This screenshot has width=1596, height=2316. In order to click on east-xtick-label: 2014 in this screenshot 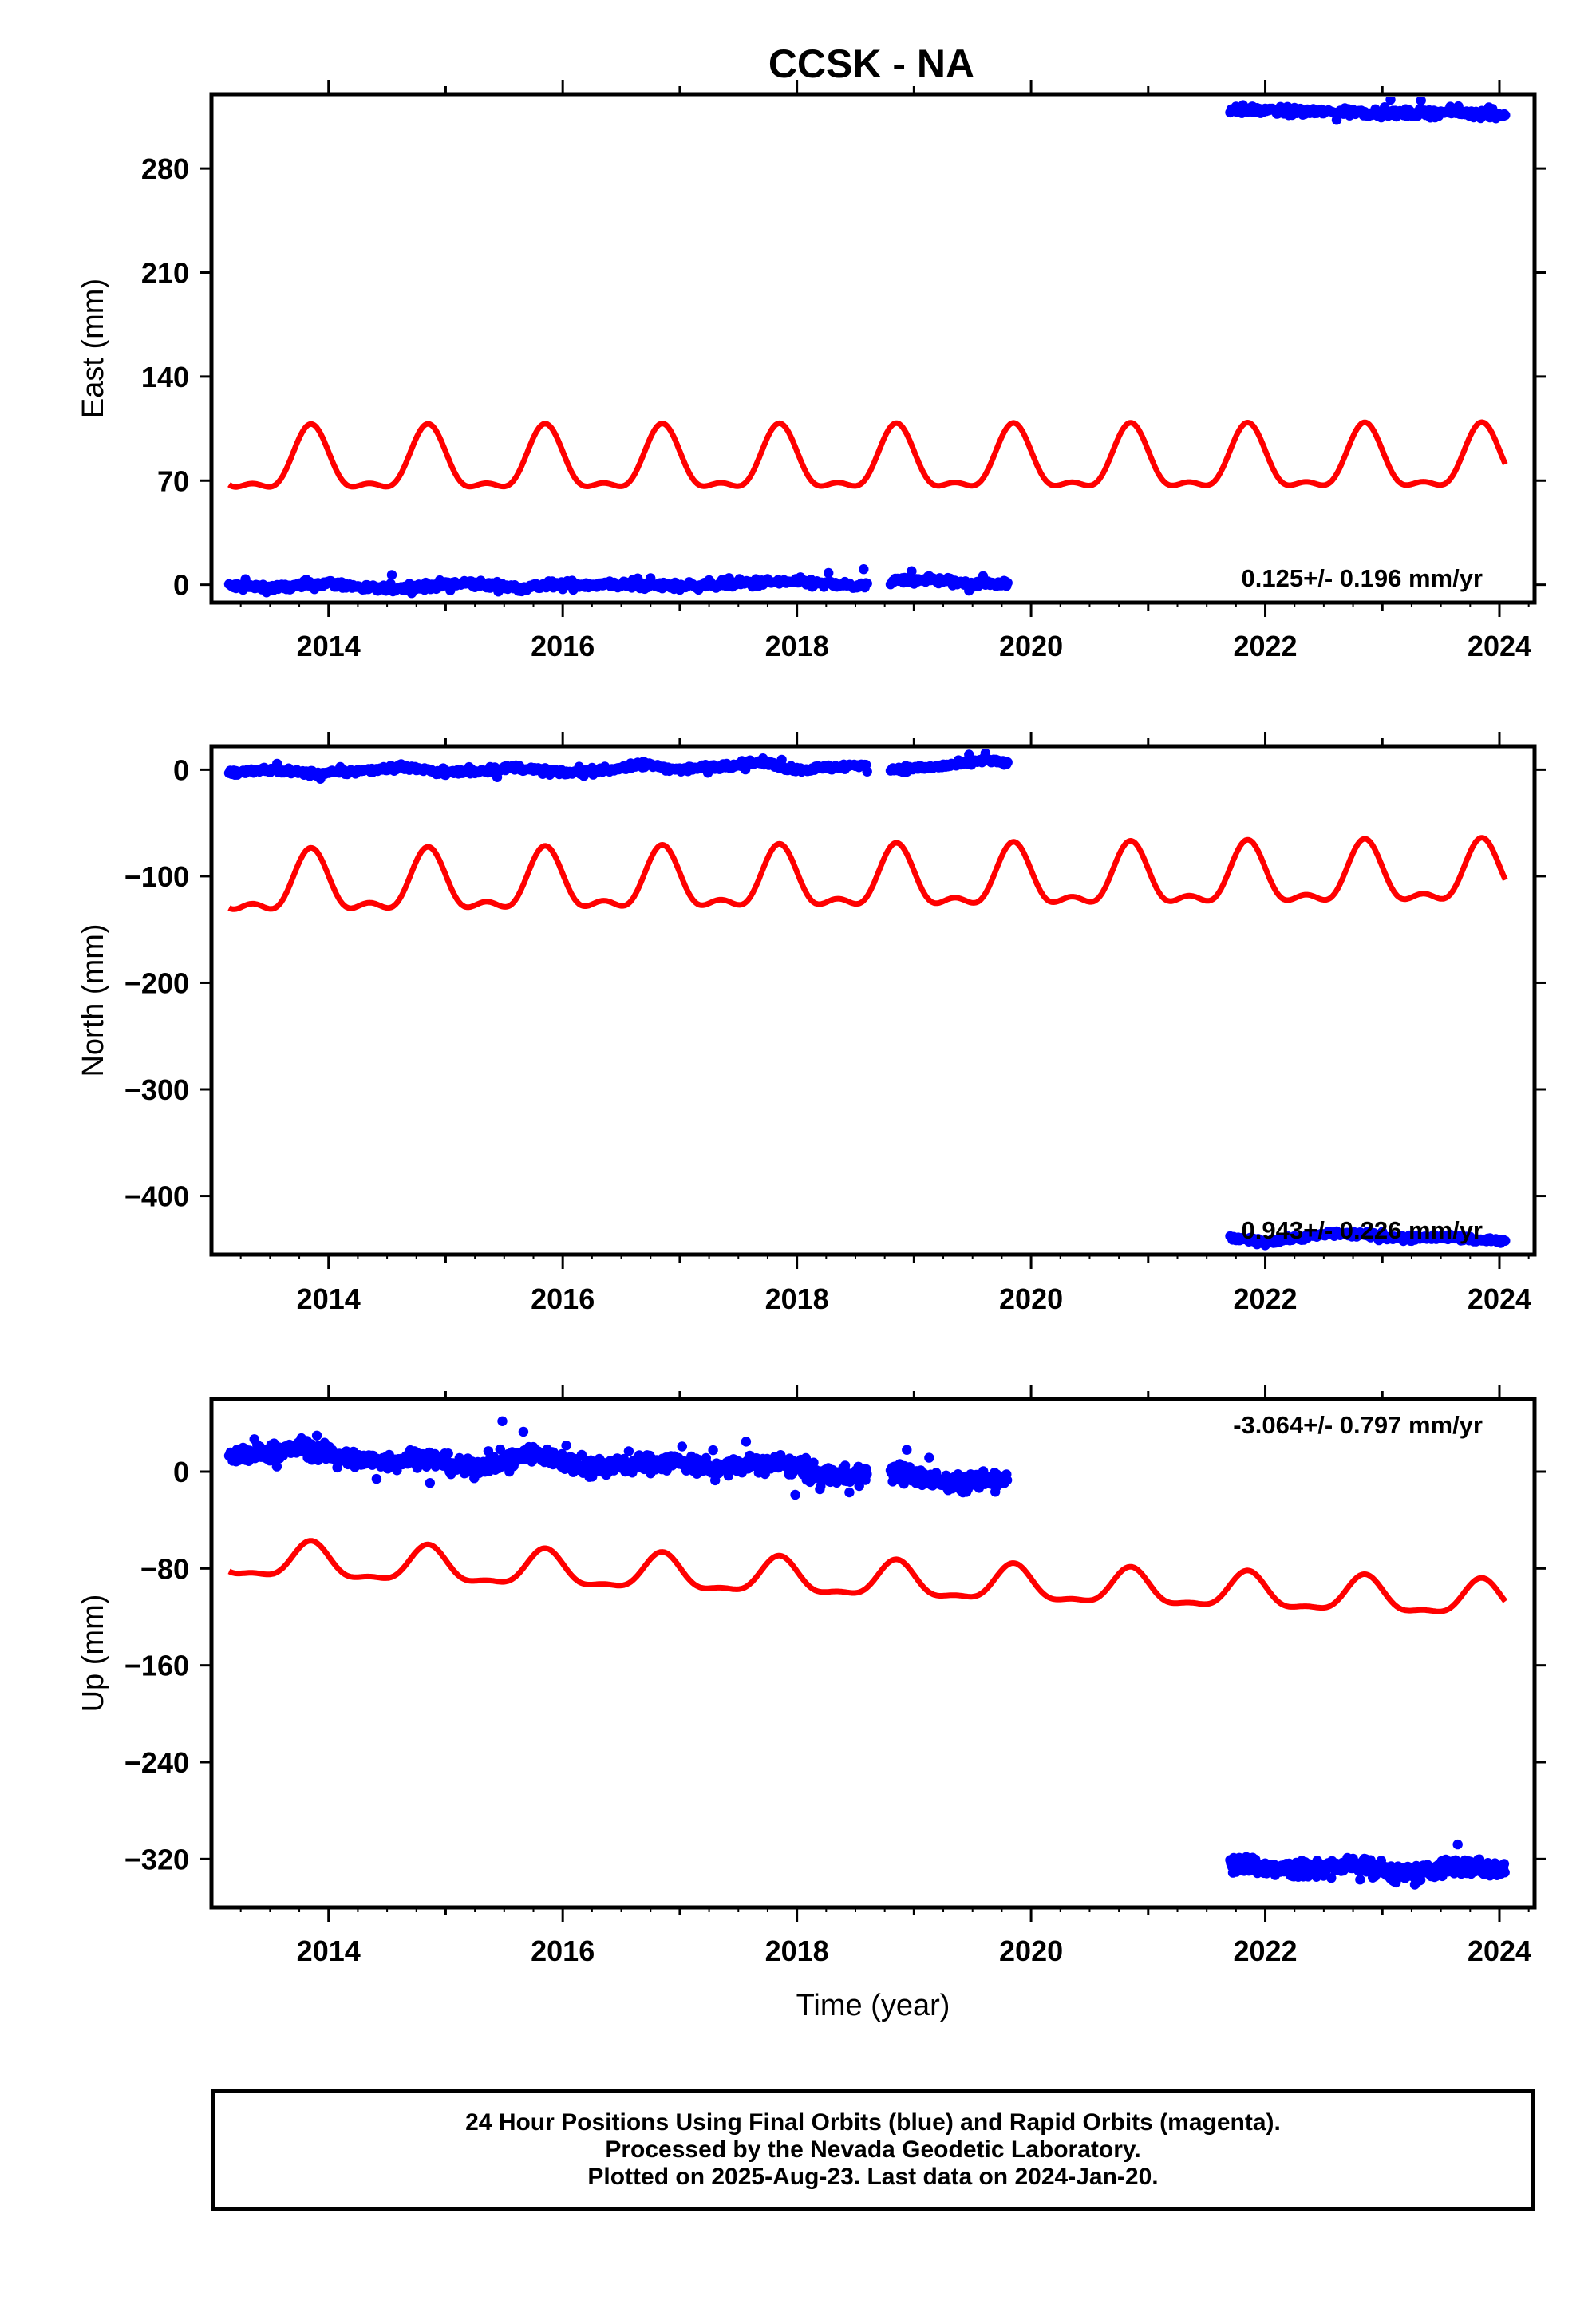, I will do `click(329, 646)`.